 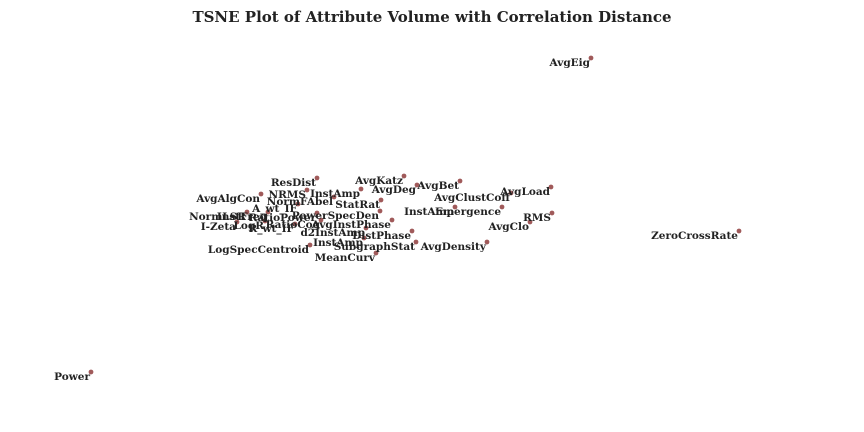 I want to click on point-label: AvgEig, so click(x=570, y=63).